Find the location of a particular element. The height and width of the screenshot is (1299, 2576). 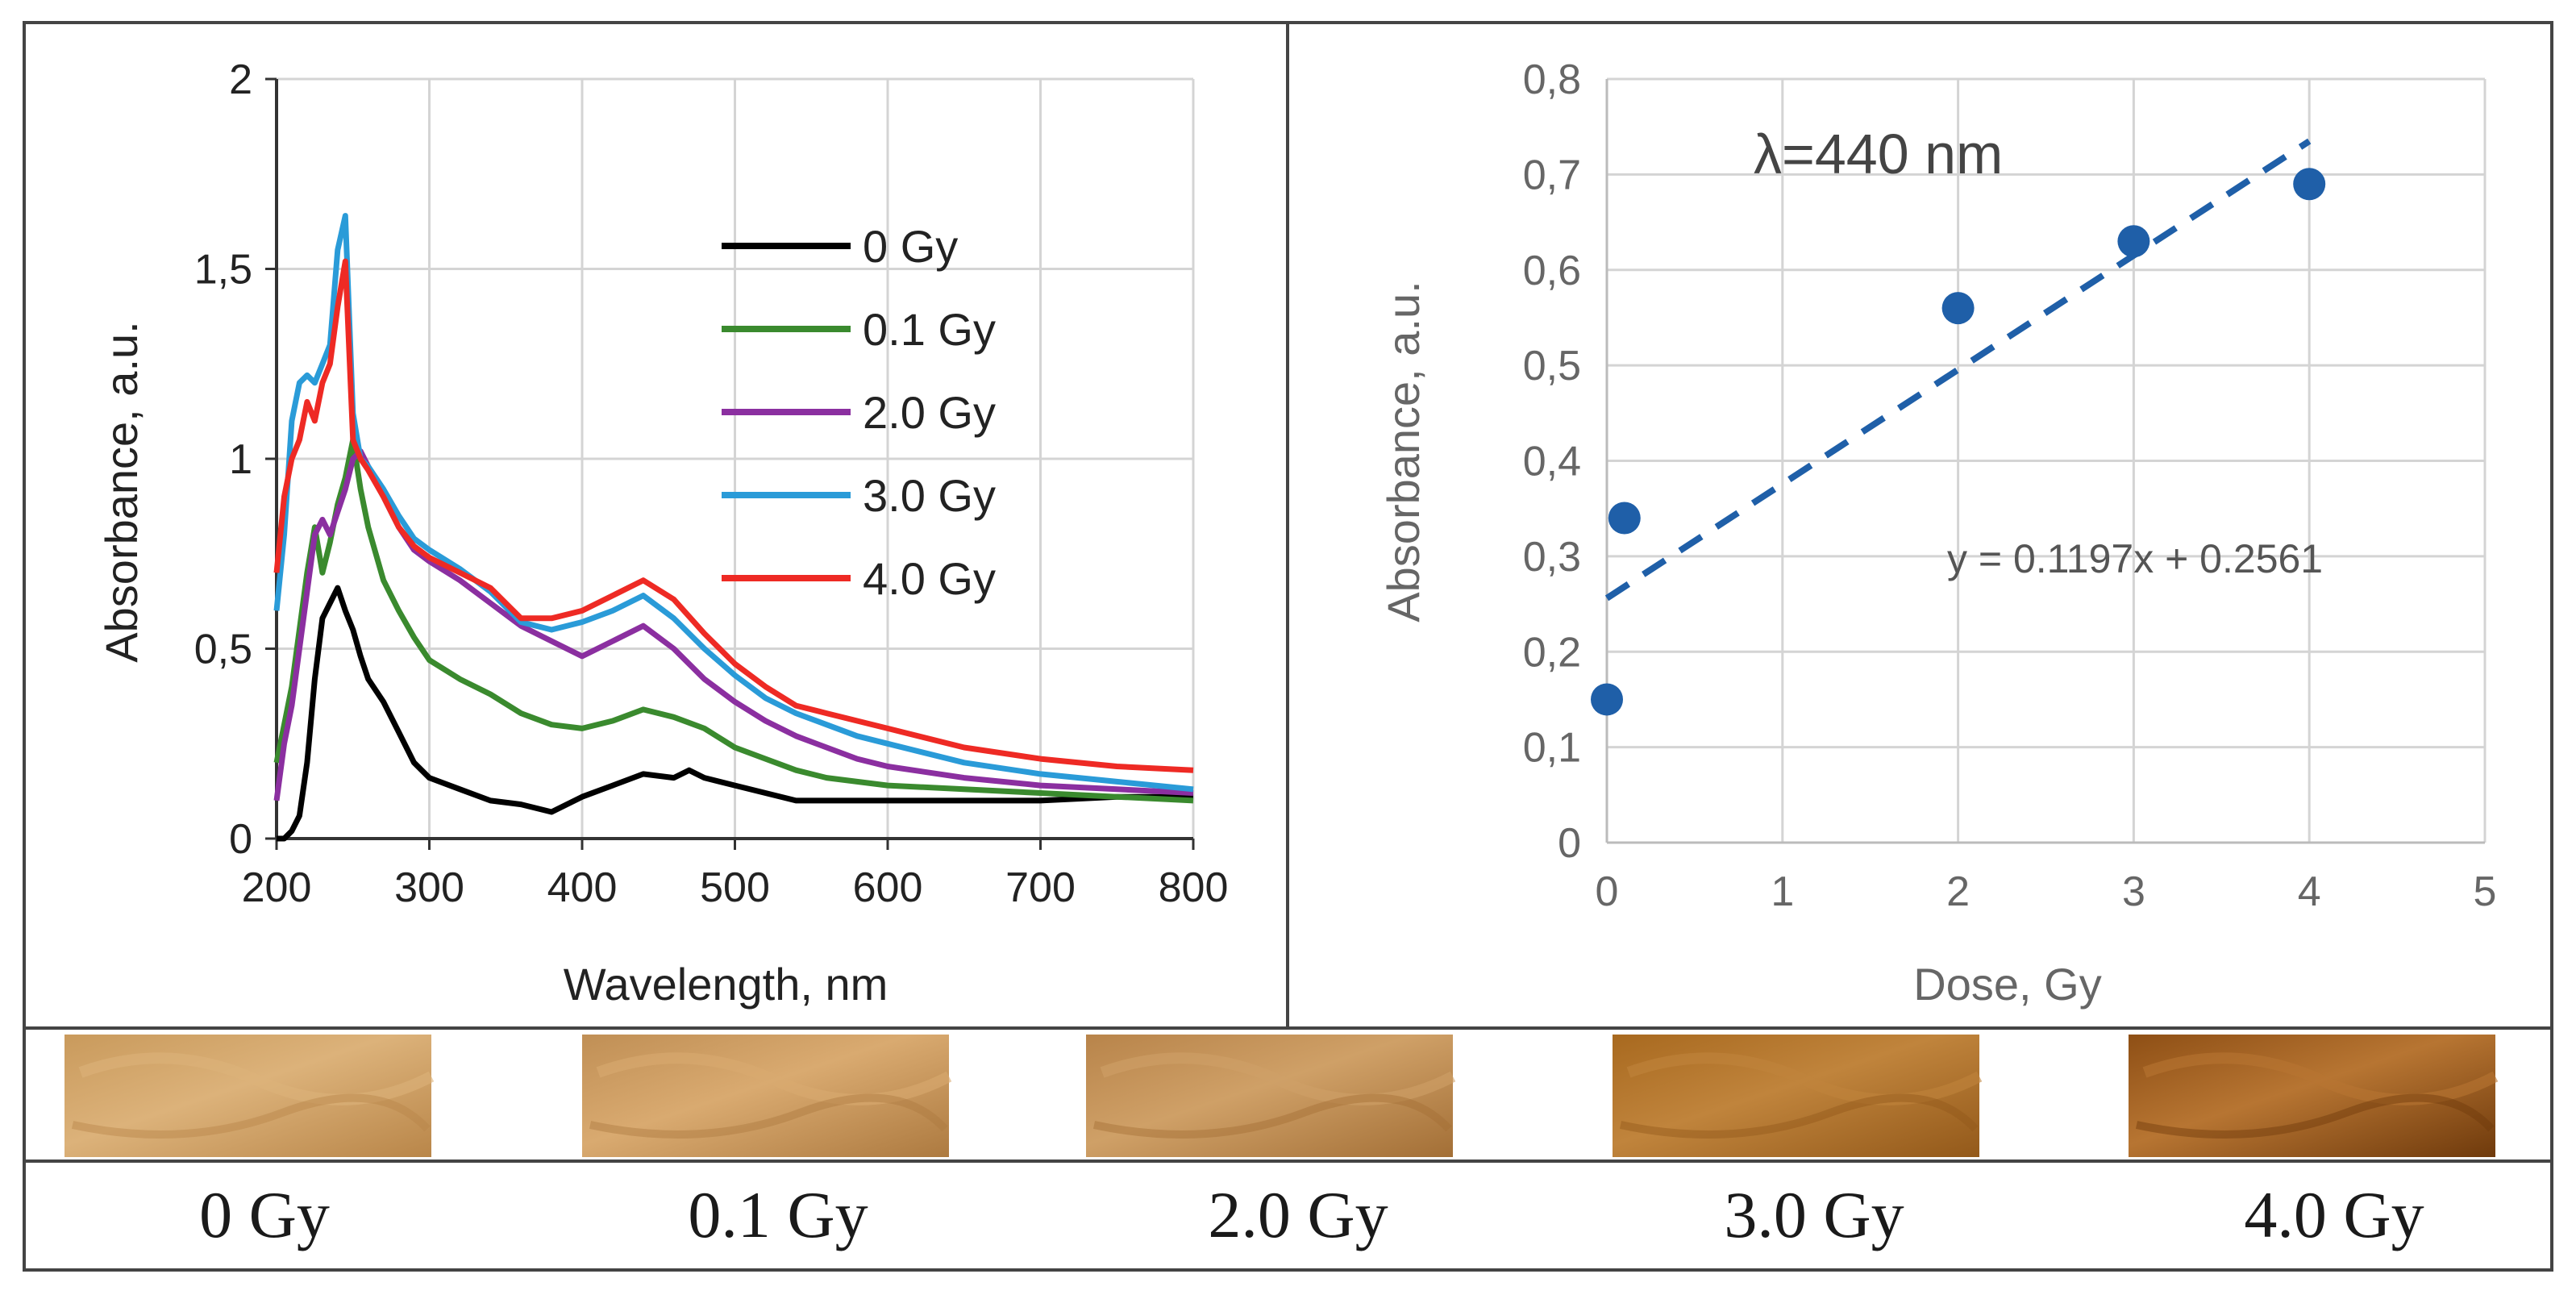

spectrum-x-tick-label: 800 is located at coordinates (1194, 887).